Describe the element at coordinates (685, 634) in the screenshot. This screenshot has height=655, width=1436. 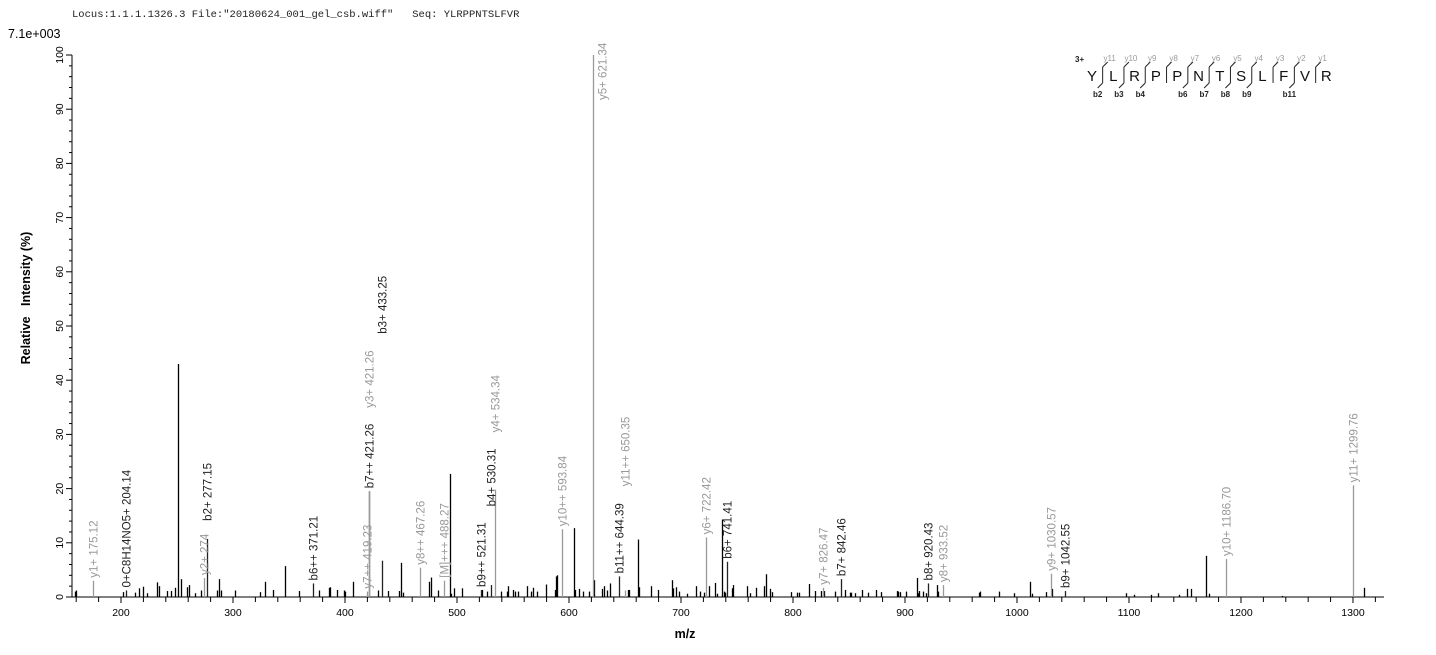
I see `x-axis-label: m/z` at that location.